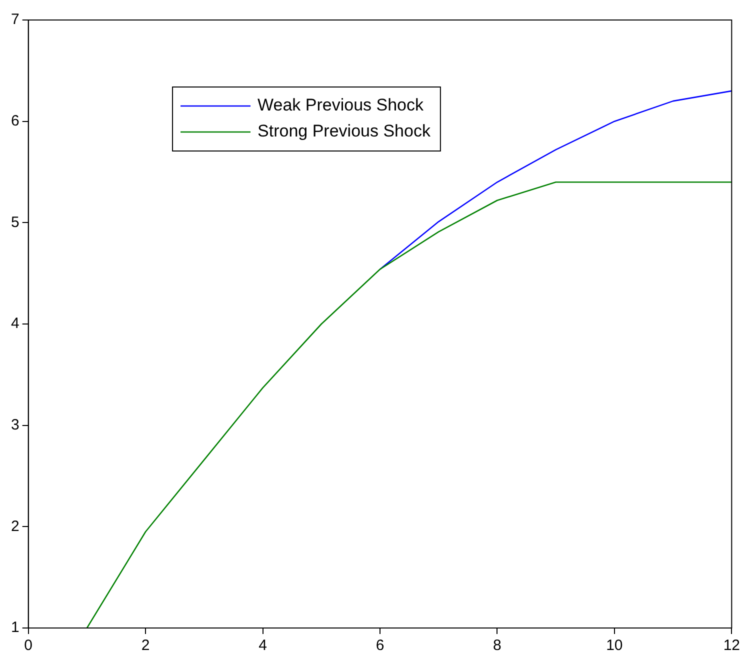  Describe the element at coordinates (344, 131) in the screenshot. I see `legend-label: Strong Previous Shock` at that location.